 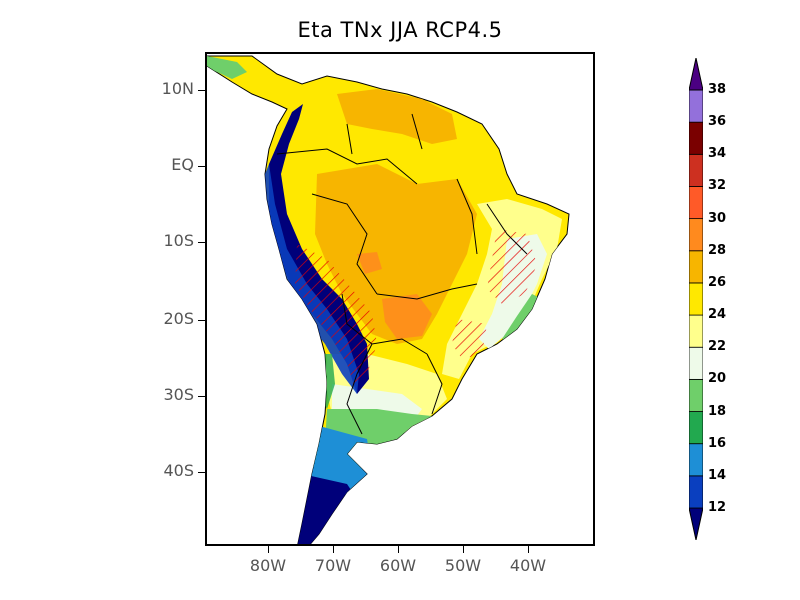 What do you see at coordinates (717, 154) in the screenshot?
I see `colorbar-label: 34` at bounding box center [717, 154].